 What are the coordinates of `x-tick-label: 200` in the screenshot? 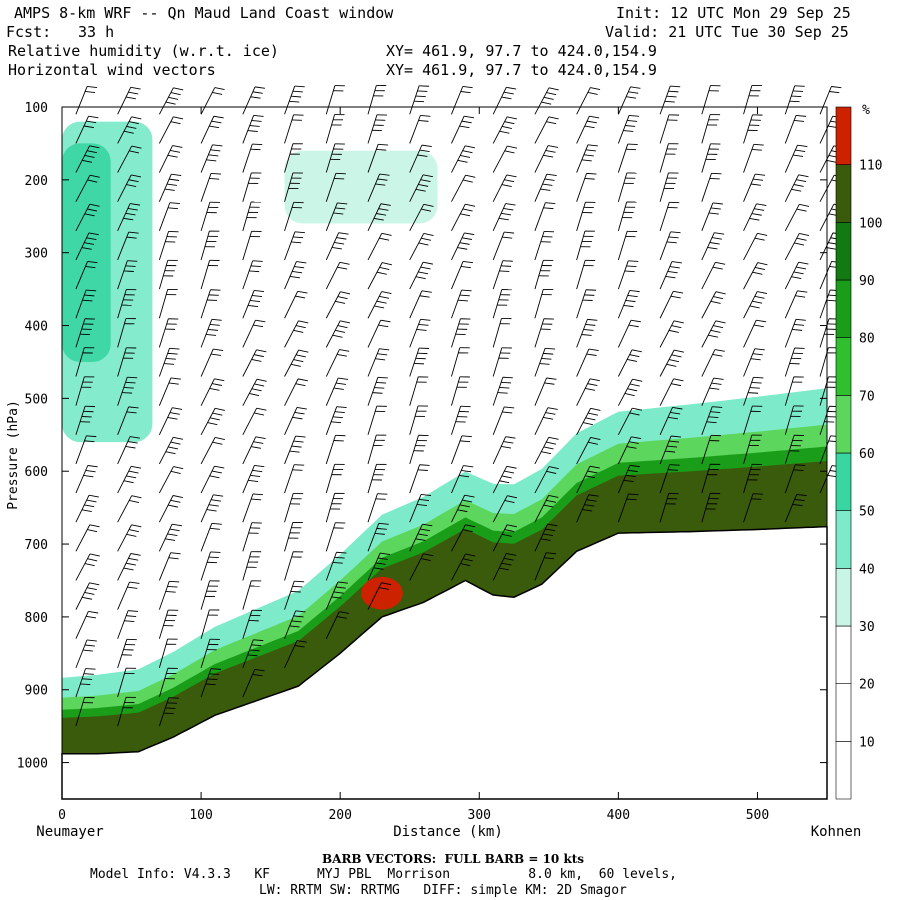 It's located at (339, 815).